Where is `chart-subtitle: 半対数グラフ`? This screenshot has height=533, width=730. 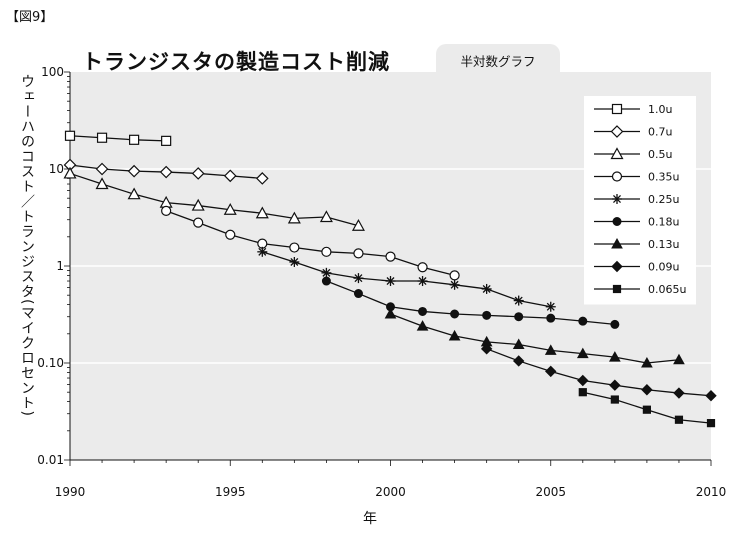 chart-subtitle: 半対数グラフ is located at coordinates (498, 61).